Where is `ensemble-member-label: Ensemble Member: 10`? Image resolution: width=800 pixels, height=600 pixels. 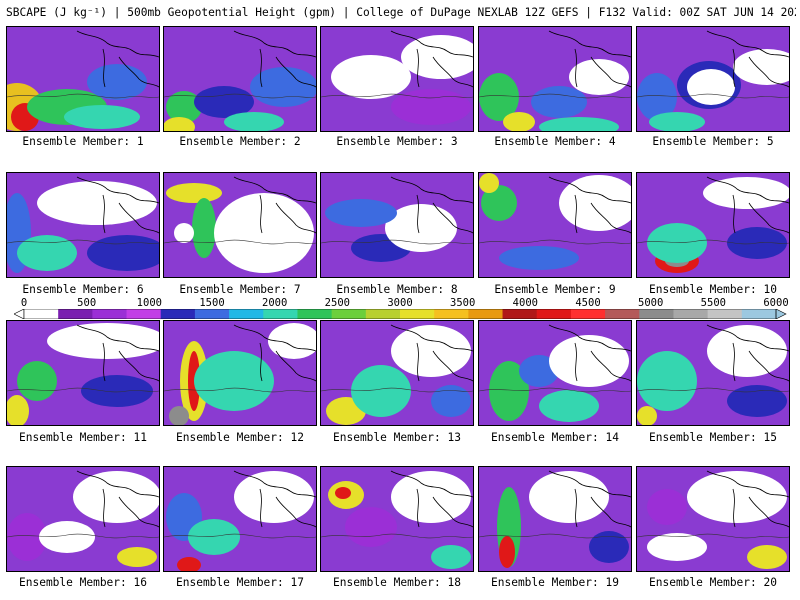 ensemble-member-label: Ensemble Member: 10 is located at coordinates (713, 289).